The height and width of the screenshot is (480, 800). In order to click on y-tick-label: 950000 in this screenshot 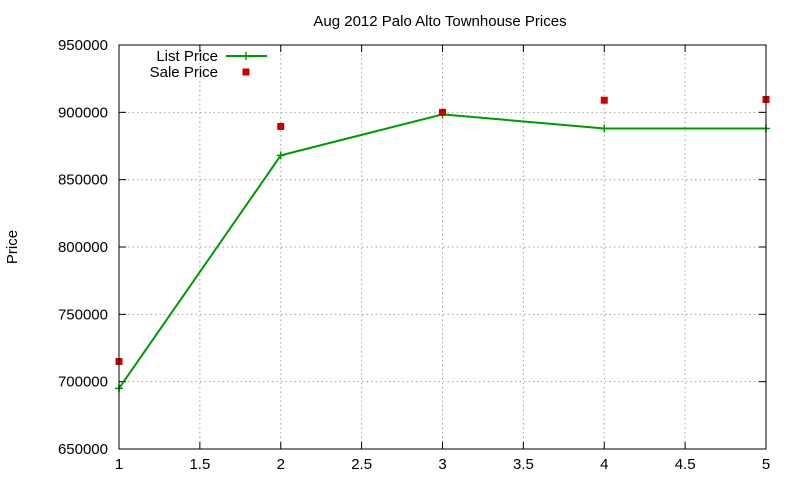, I will do `click(83, 45)`.